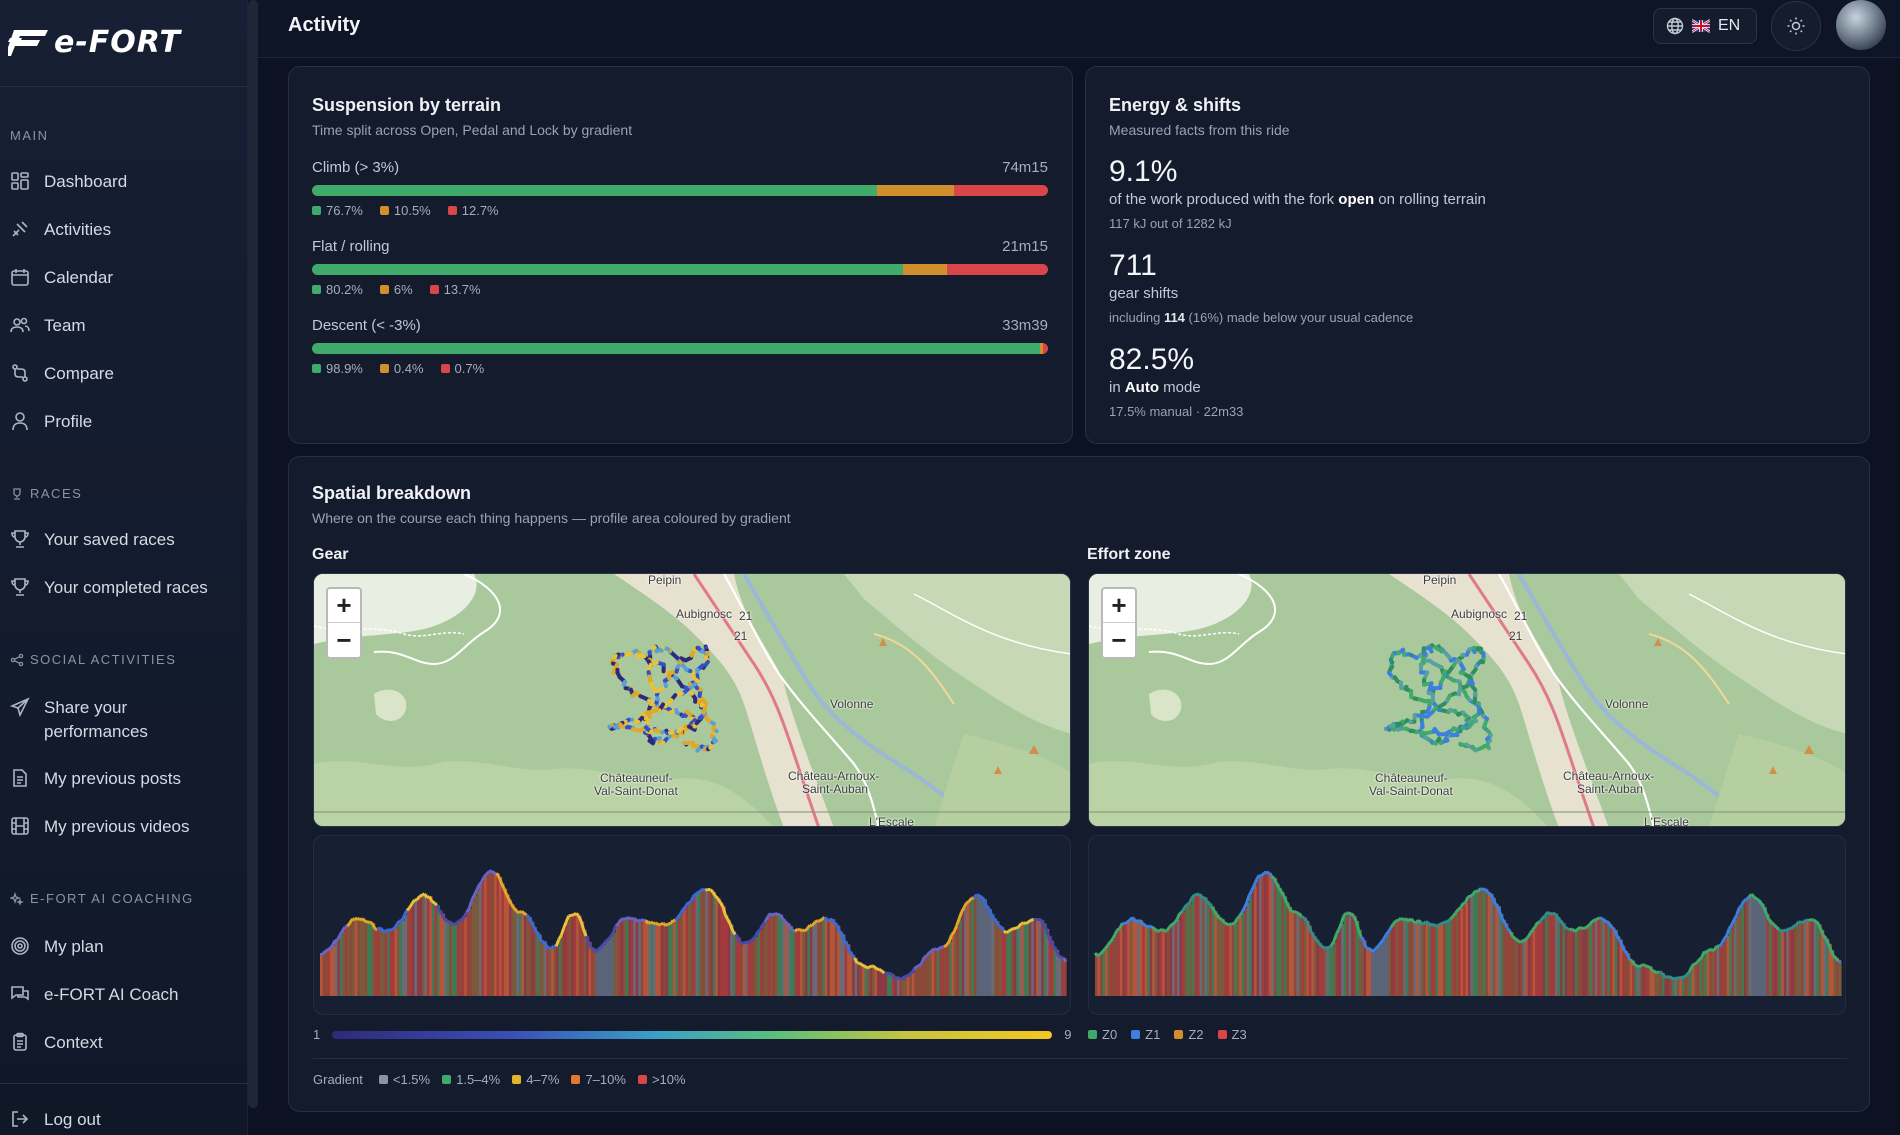 This screenshot has height=1135, width=1900. I want to click on theme-toggle-button, so click(1796, 26).